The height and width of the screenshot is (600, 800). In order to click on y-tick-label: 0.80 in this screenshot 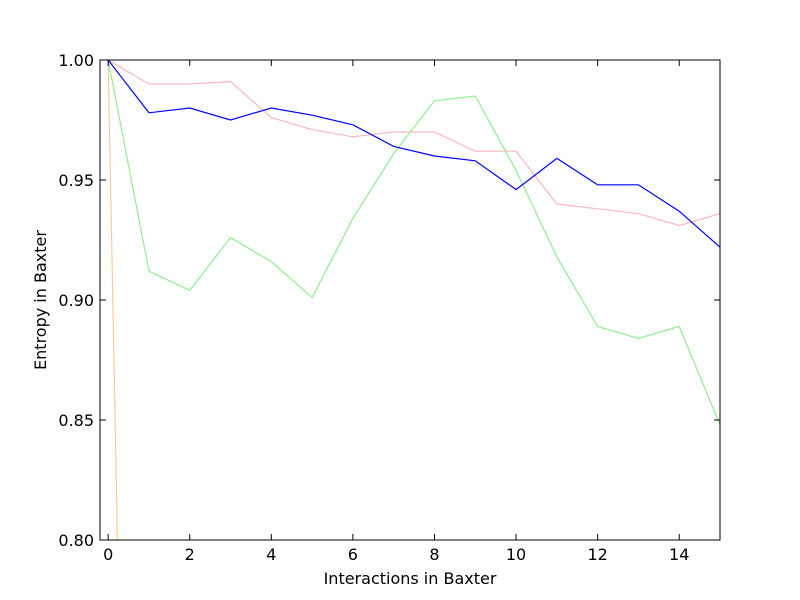, I will do `click(76, 540)`.